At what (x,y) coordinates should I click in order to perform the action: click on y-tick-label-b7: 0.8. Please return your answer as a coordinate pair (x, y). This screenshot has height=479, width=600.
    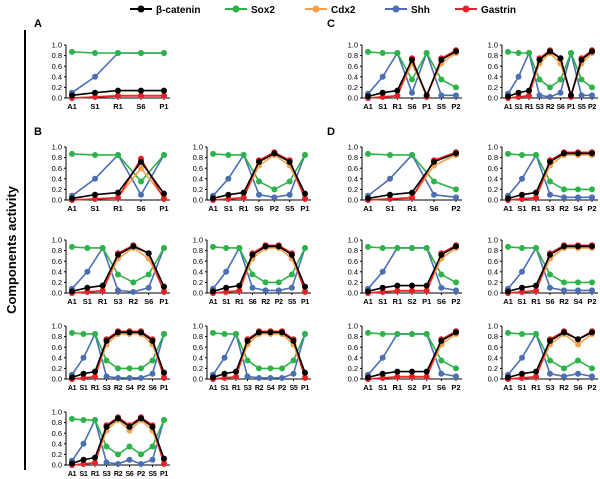
    Looking at the image, I should click on (57, 422).